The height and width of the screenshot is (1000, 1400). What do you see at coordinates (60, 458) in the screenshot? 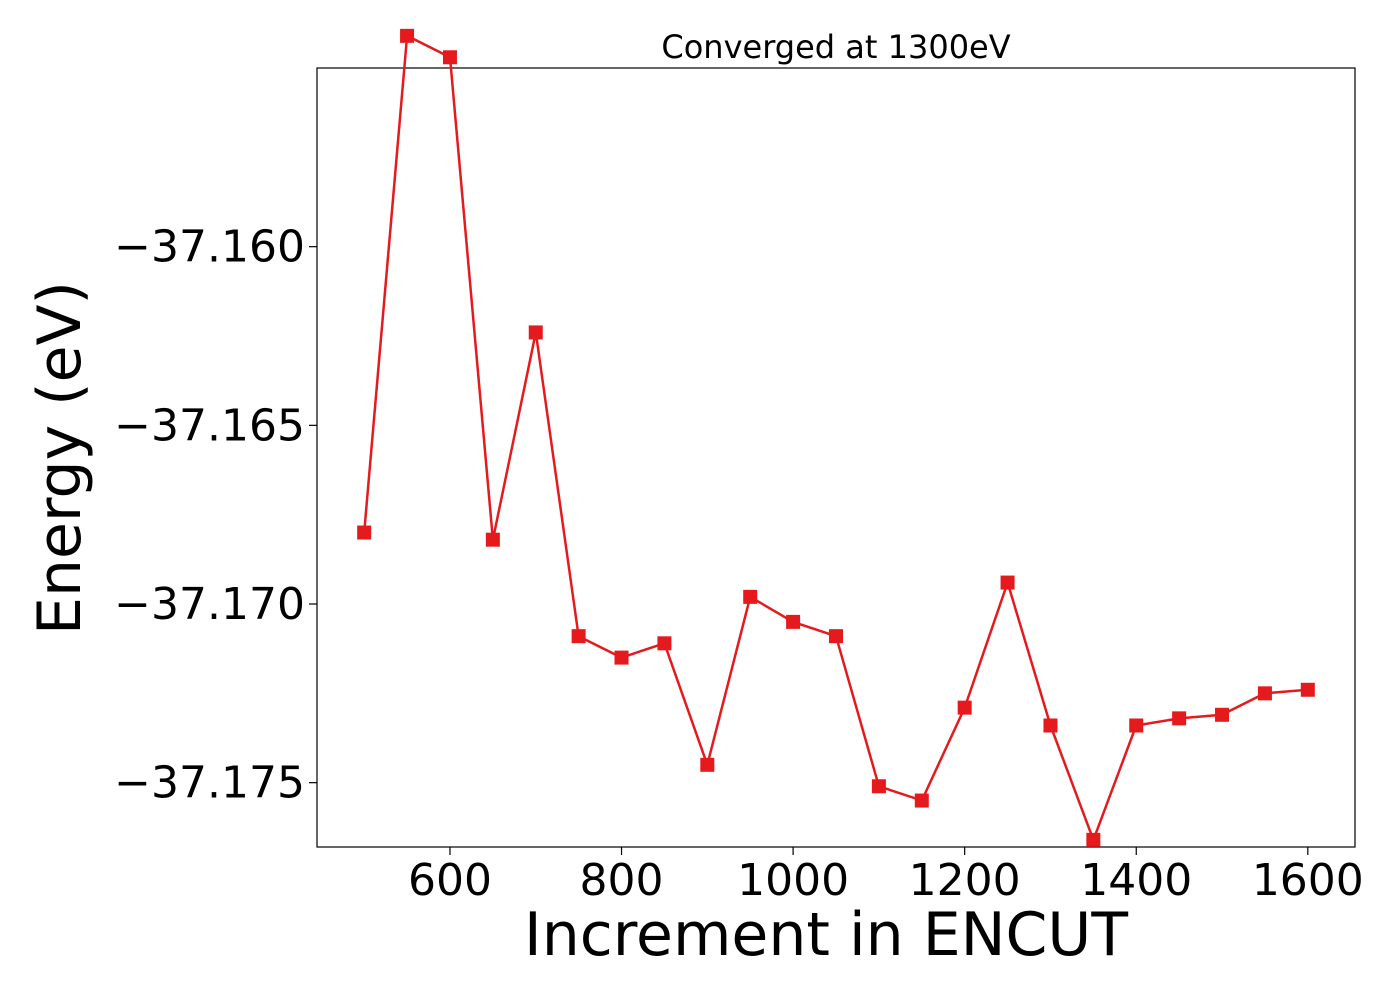
I see `y-axis-label: Energy (eV)` at bounding box center [60, 458].